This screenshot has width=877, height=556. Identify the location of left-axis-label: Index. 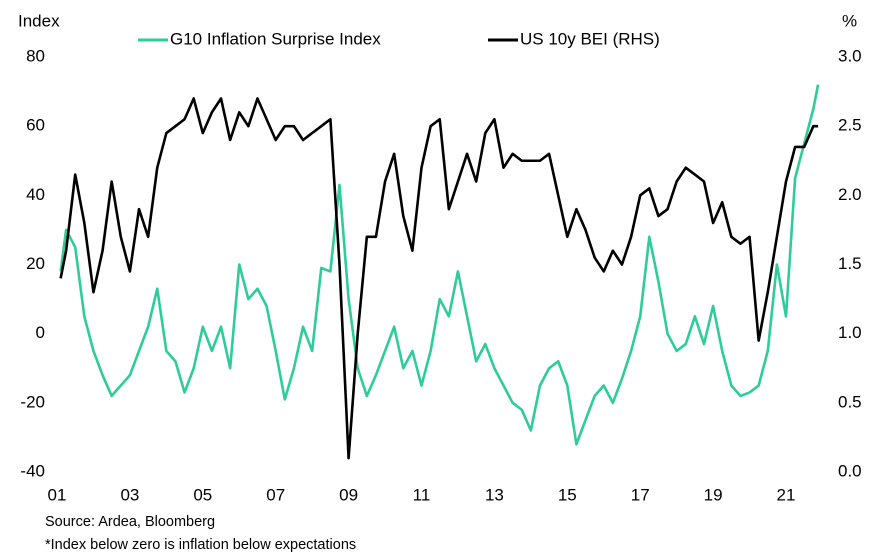
(39, 20).